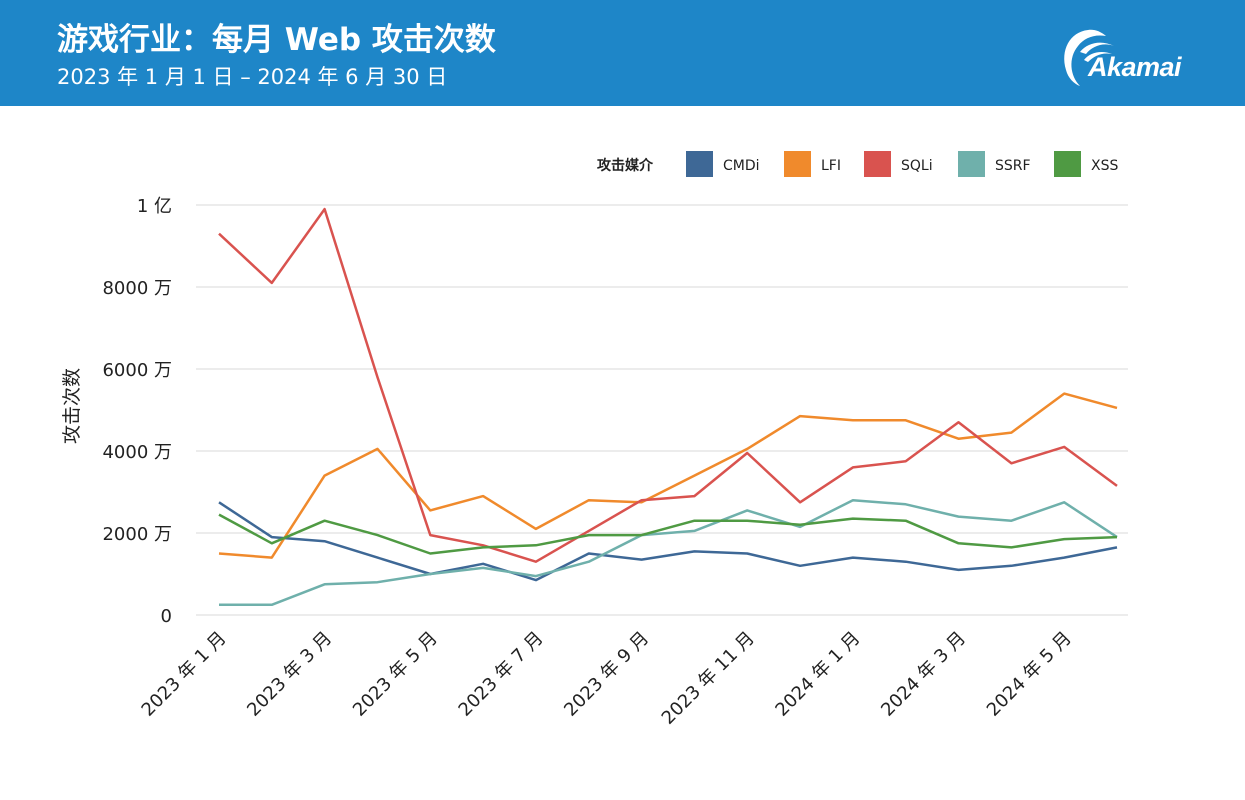  I want to click on logo-text: Akamai, so click(1135, 67).